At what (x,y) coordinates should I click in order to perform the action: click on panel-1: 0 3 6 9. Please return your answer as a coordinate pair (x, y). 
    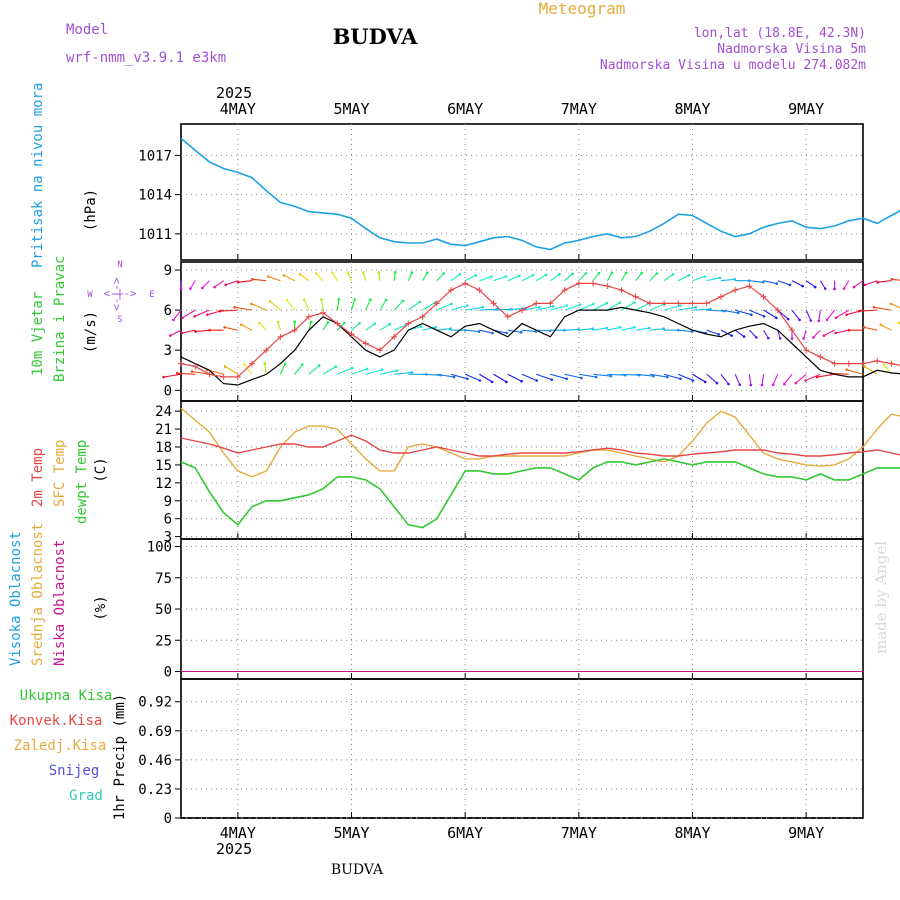
    Looking at the image, I should click on (531, 331).